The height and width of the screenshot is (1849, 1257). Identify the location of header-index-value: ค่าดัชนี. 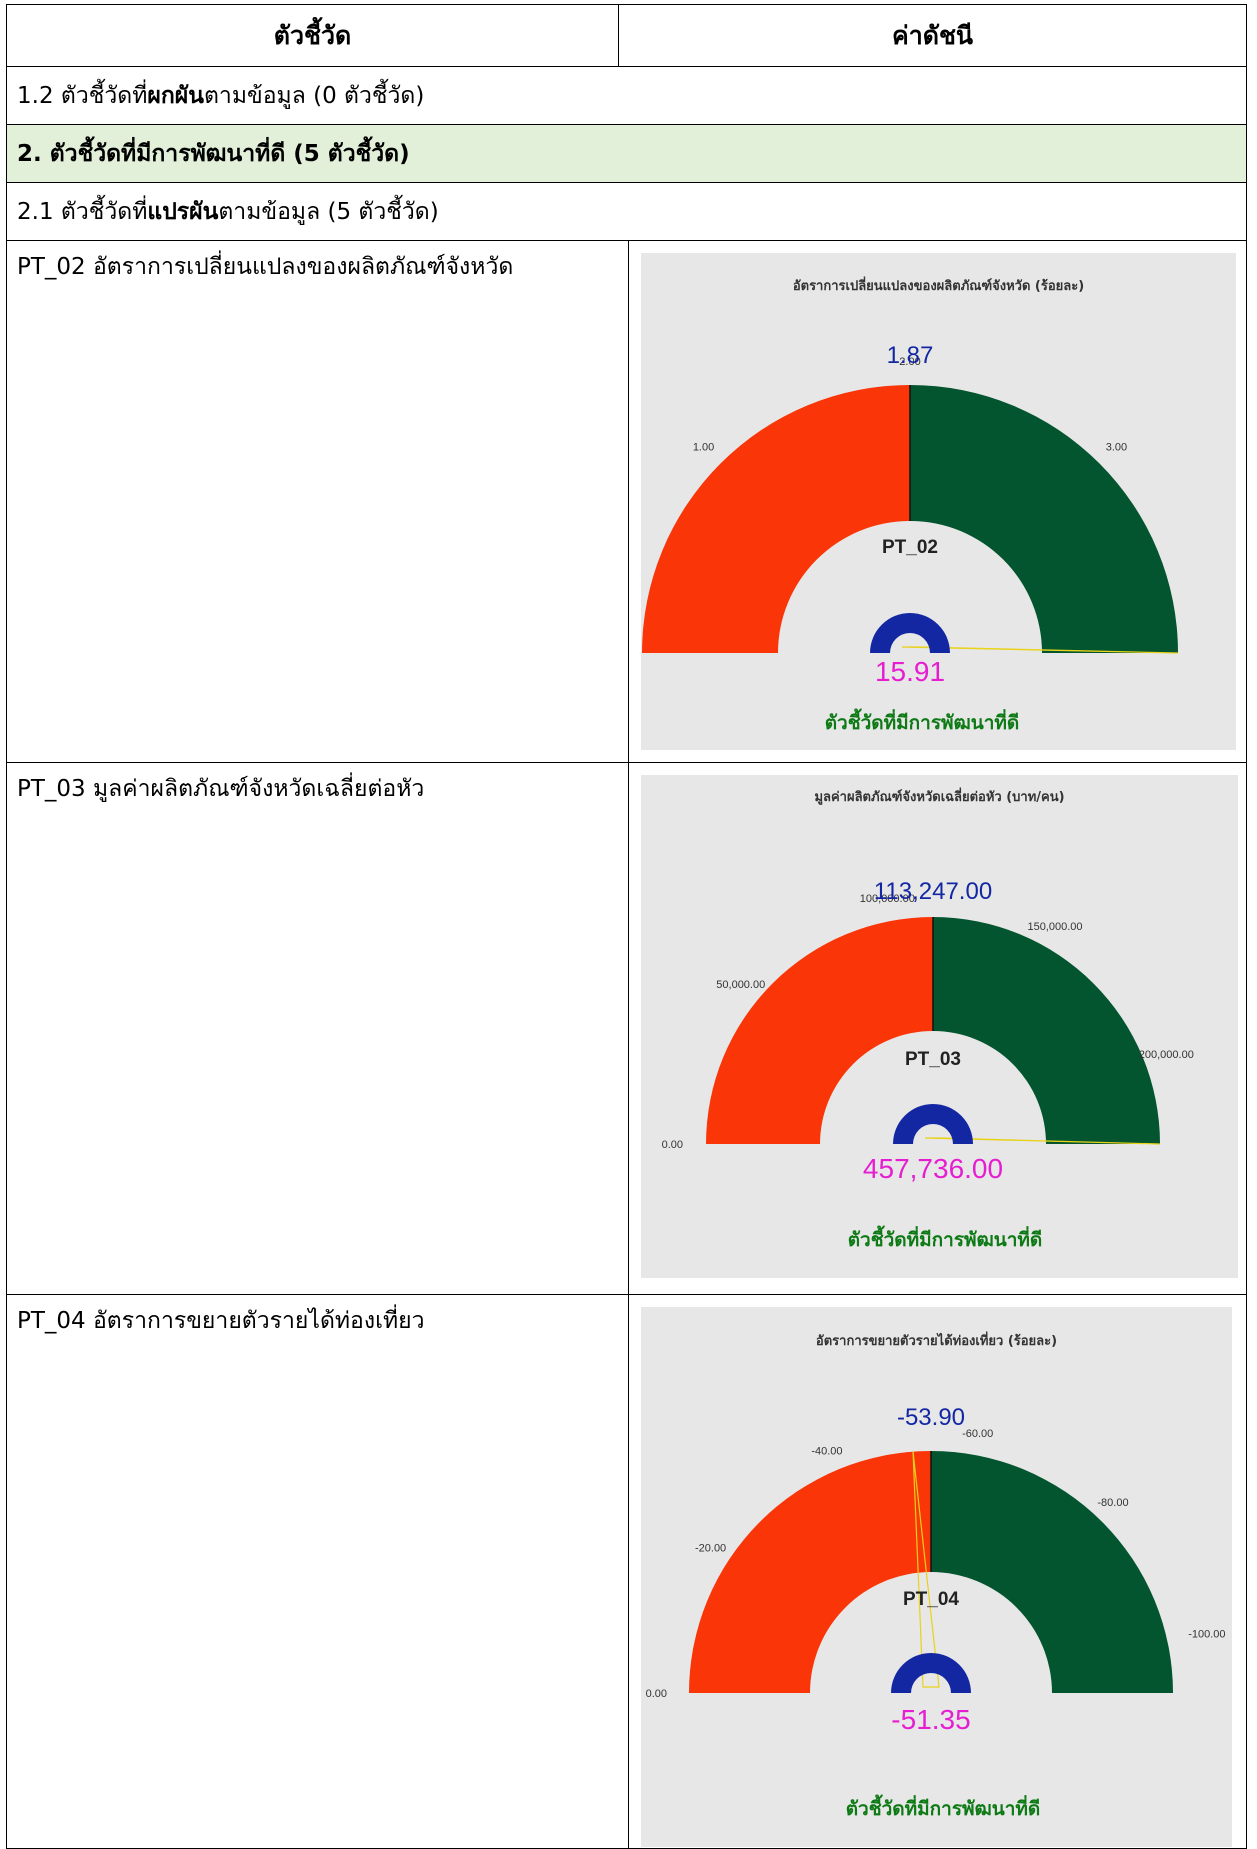
(932, 35).